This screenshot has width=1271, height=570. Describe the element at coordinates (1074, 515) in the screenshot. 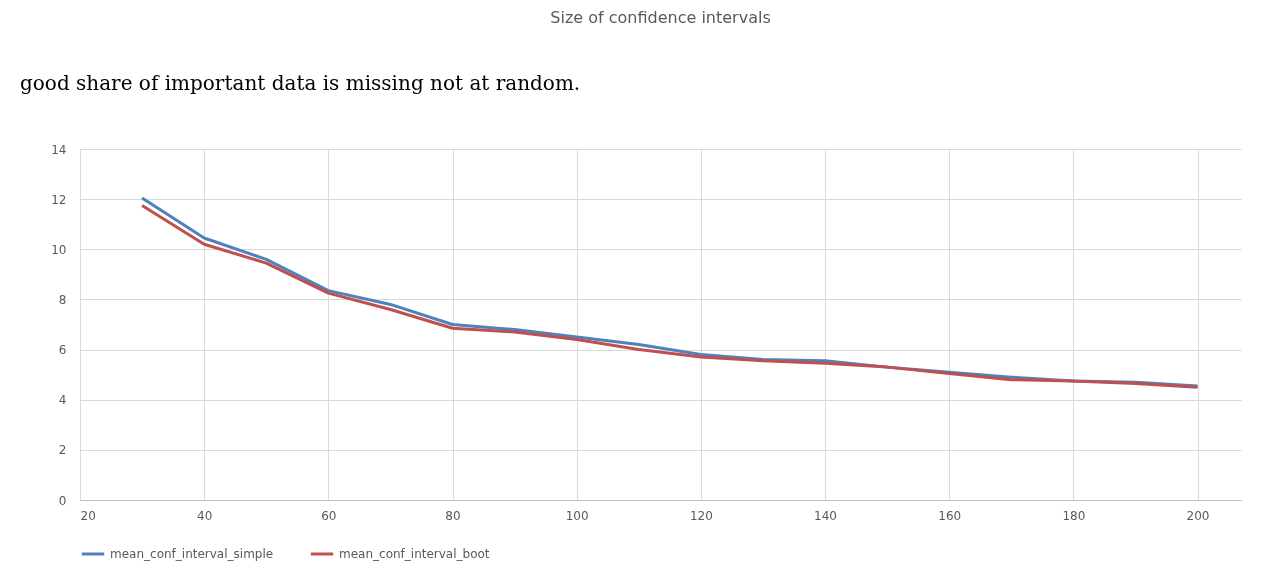

I see `x-tick-label: 180` at that location.